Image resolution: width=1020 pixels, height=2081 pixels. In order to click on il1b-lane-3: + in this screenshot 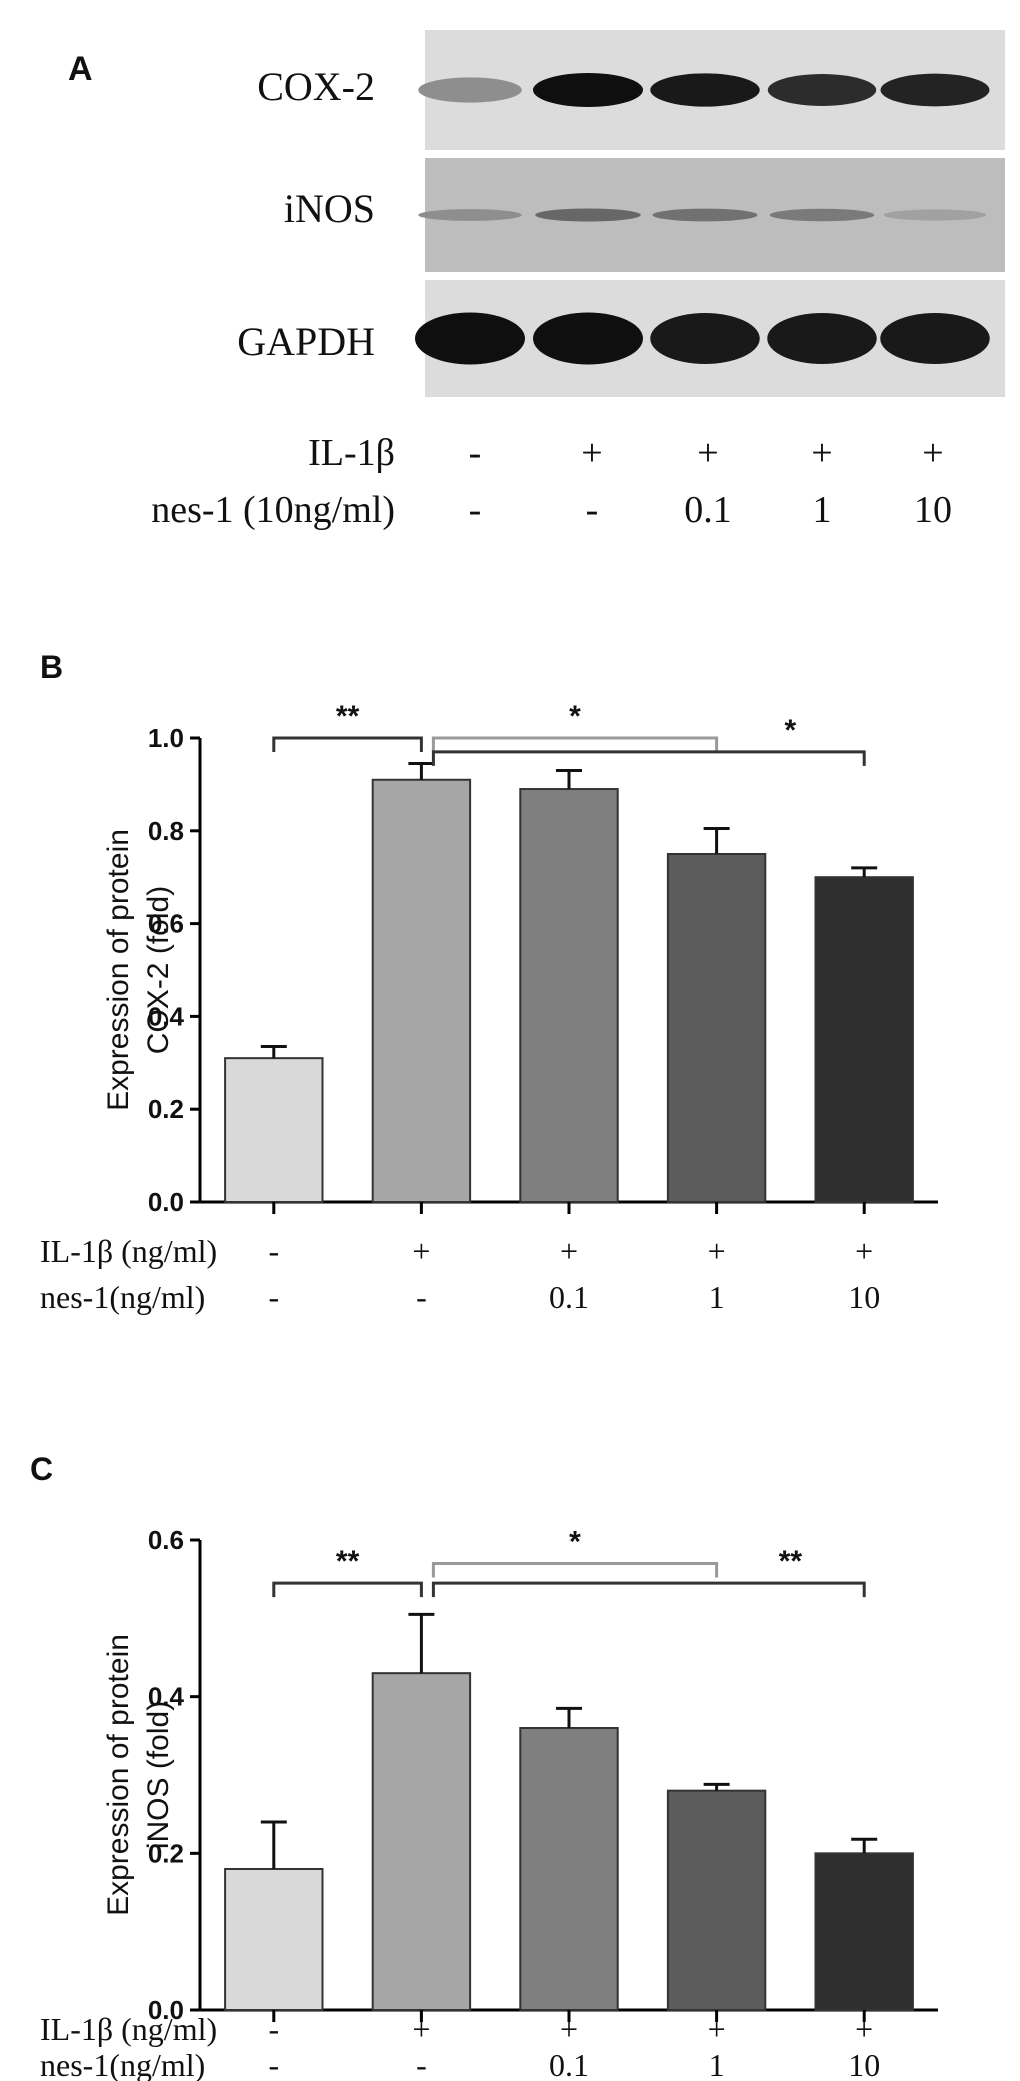, I will do `click(707, 453)`.